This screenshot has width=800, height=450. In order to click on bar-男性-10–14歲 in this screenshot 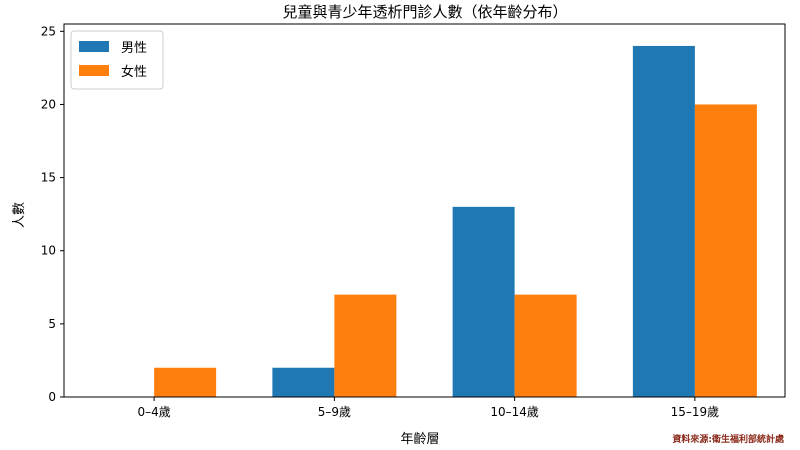, I will do `click(483, 301)`.